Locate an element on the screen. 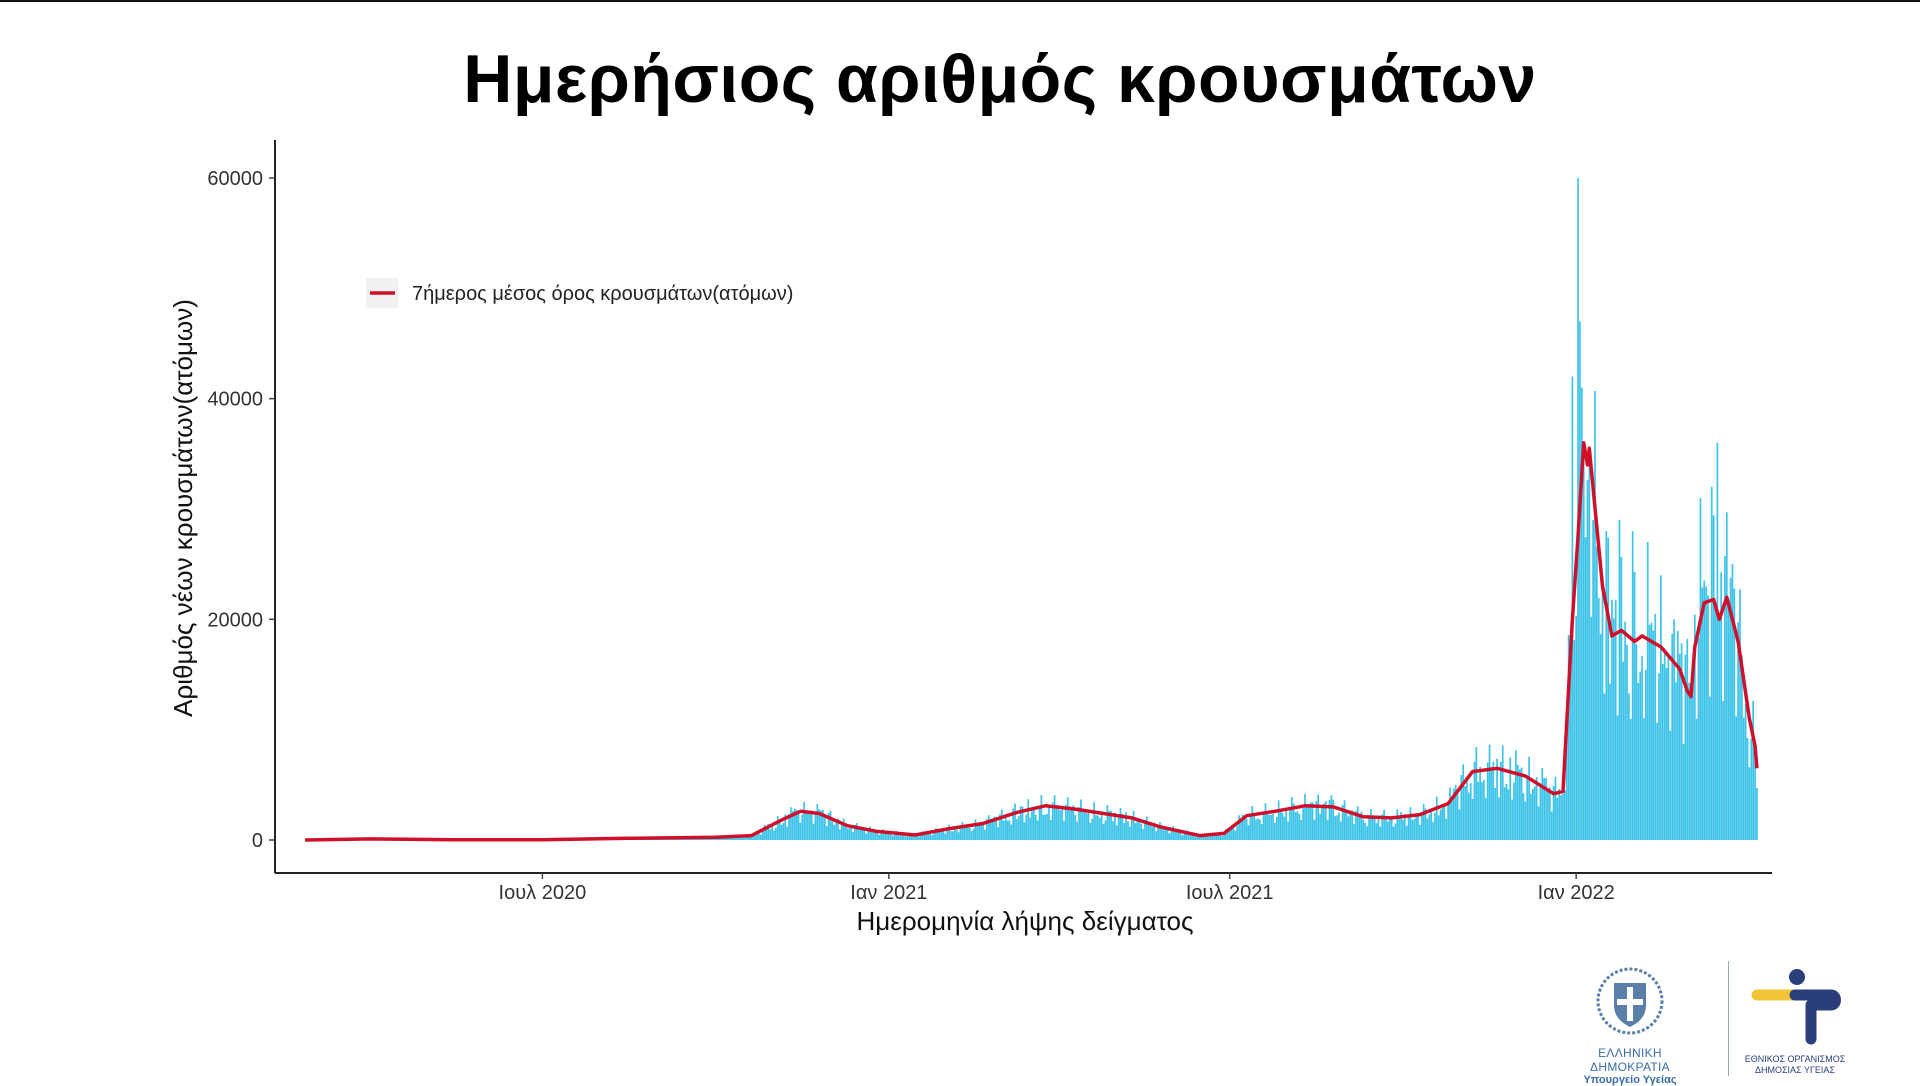 Image resolution: width=1920 pixels, height=1086 pixels. logo-divider is located at coordinates (1728, 1018).